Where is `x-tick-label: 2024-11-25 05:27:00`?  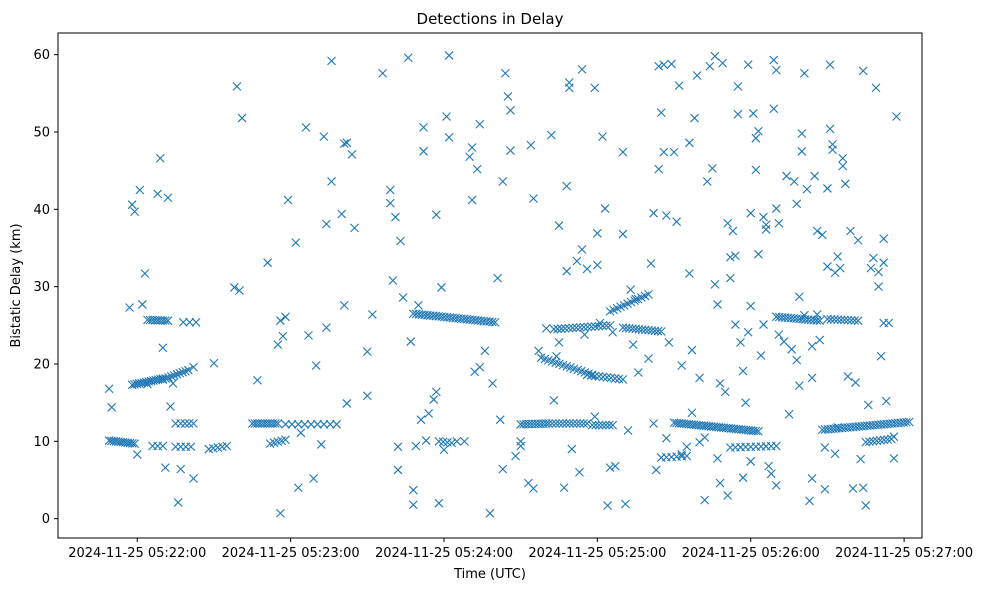
x-tick-label: 2024-11-25 05:27:00 is located at coordinates (904, 553).